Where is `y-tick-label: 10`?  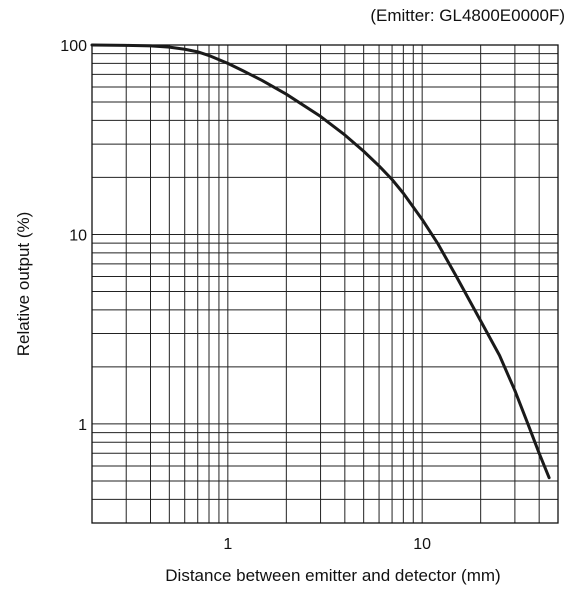
y-tick-label: 10 is located at coordinates (78, 235).